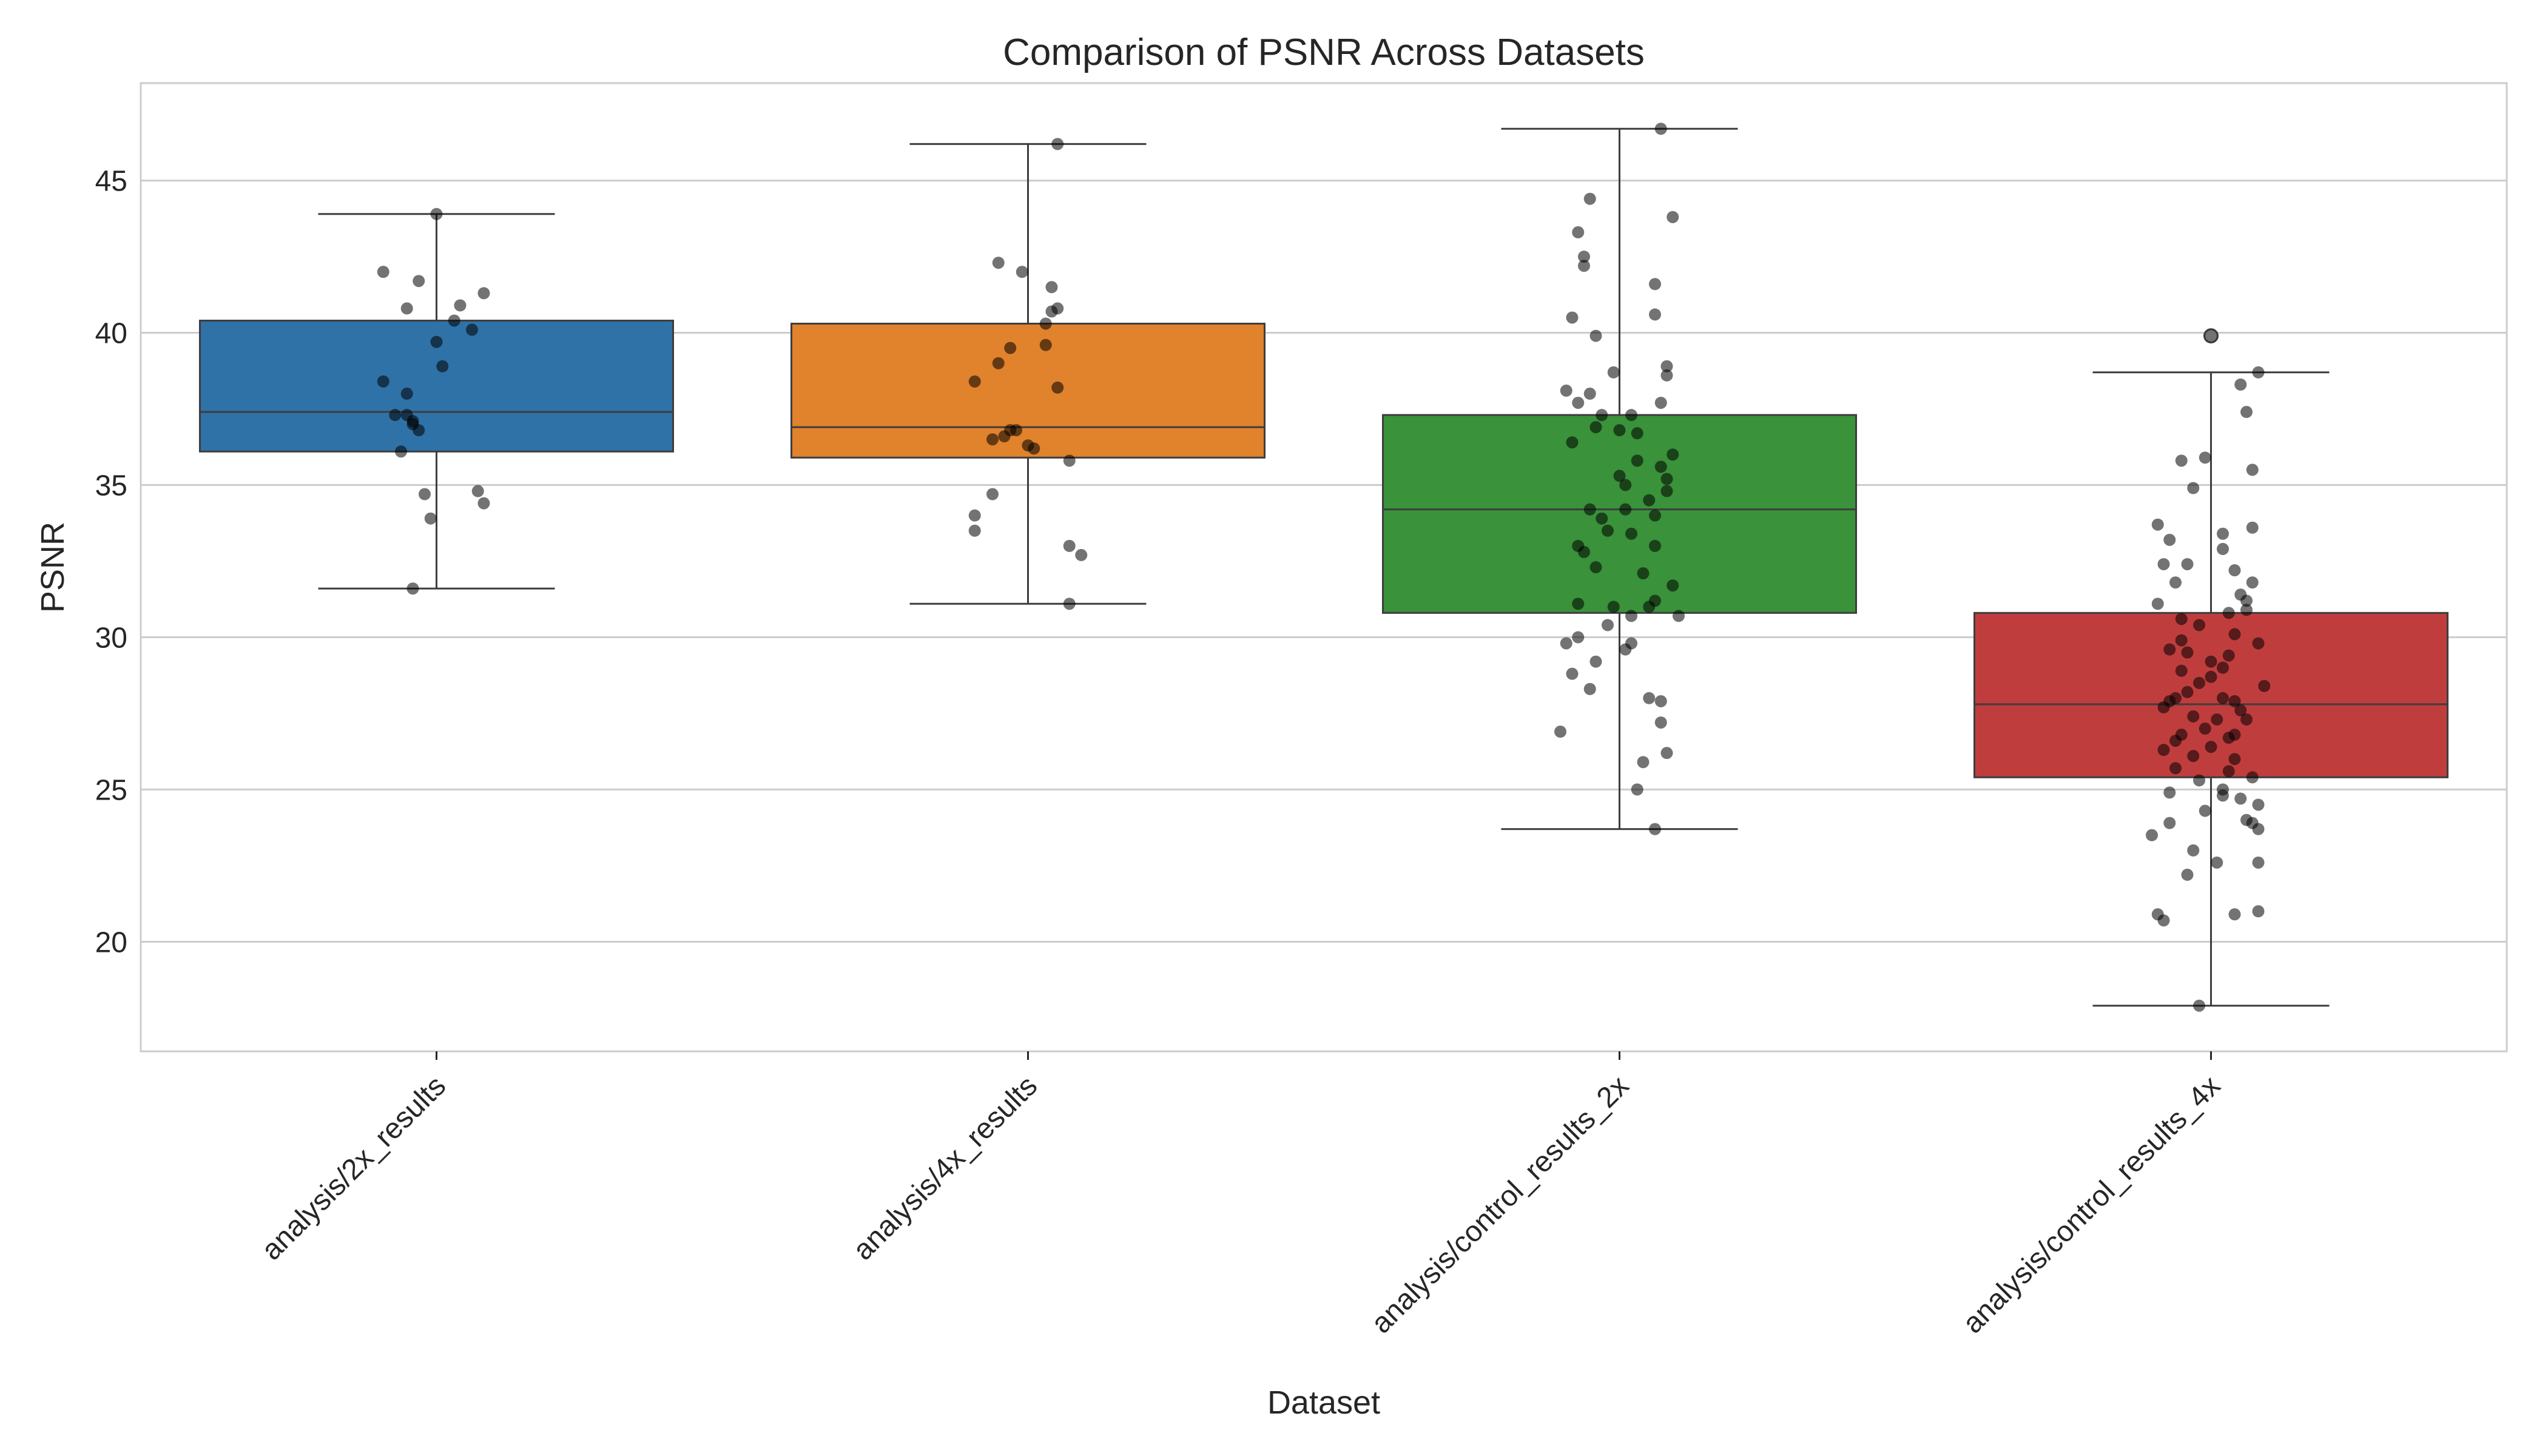 The height and width of the screenshot is (1456, 2548). I want to click on x-tick-label: analysis/control_results_4x, so click(2091, 1205).